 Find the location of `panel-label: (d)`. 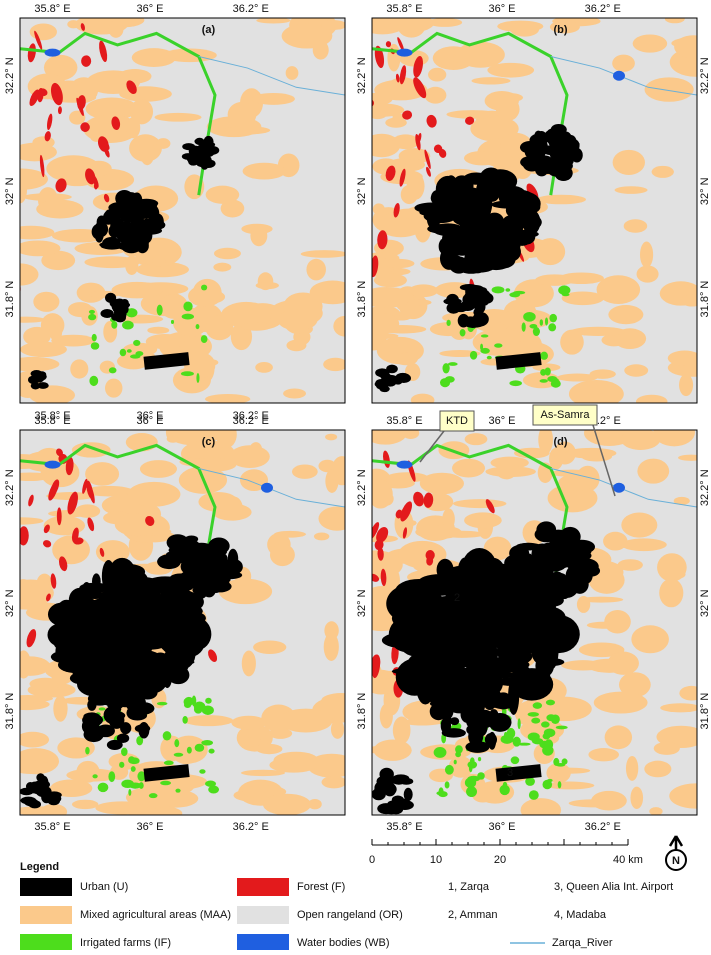

panel-label: (d) is located at coordinates (560, 442).